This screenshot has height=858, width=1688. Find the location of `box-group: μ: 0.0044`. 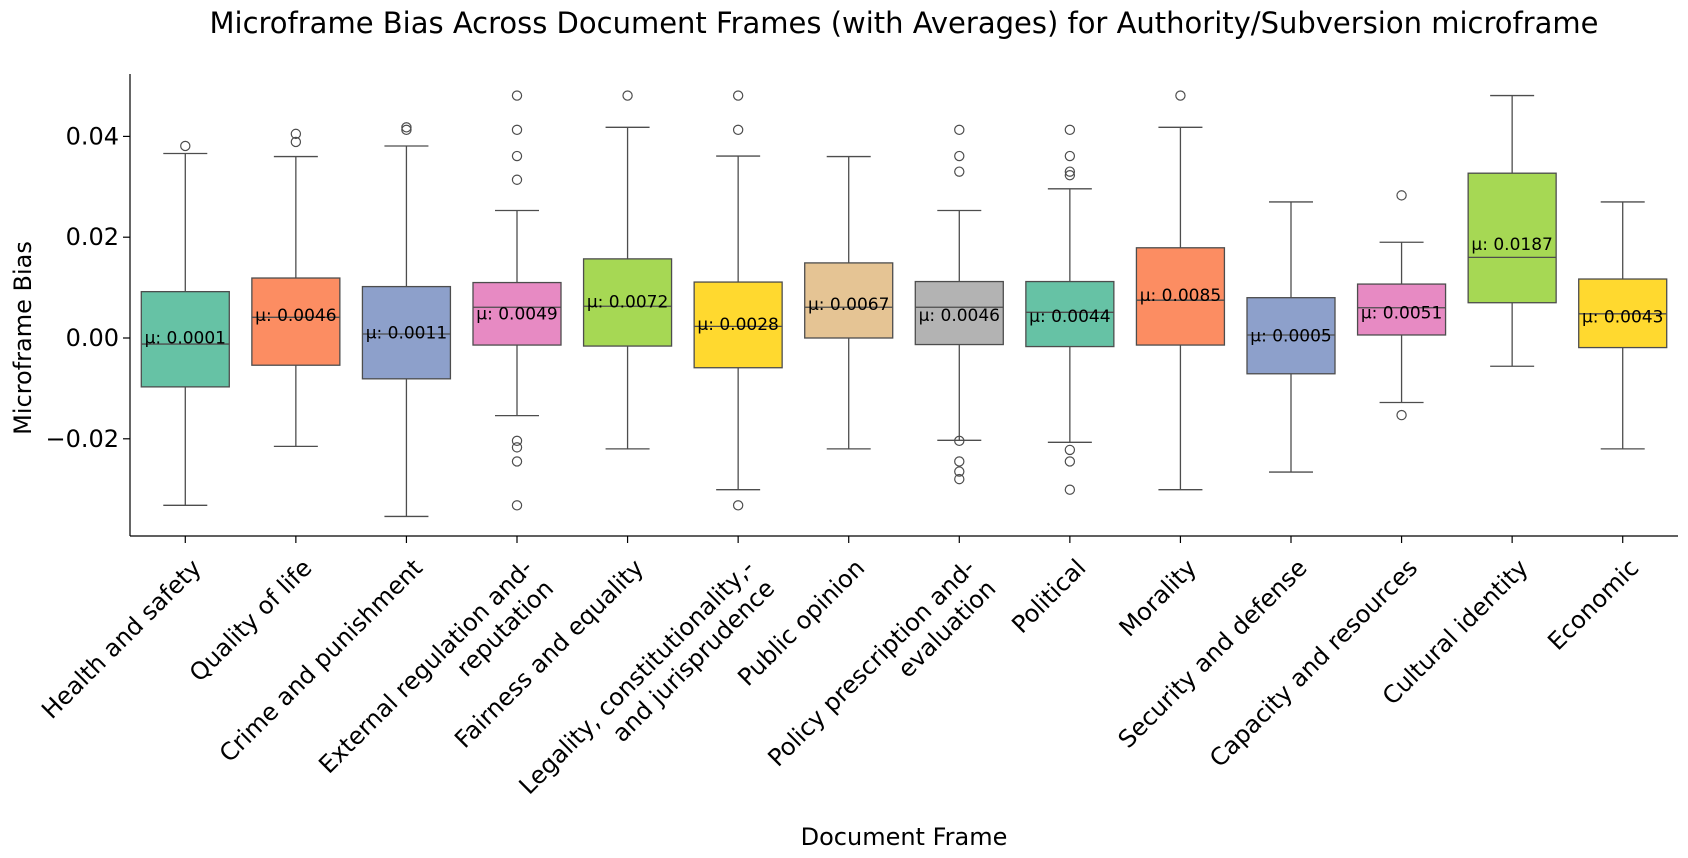

box-group: μ: 0.0044 is located at coordinates (1070, 309).